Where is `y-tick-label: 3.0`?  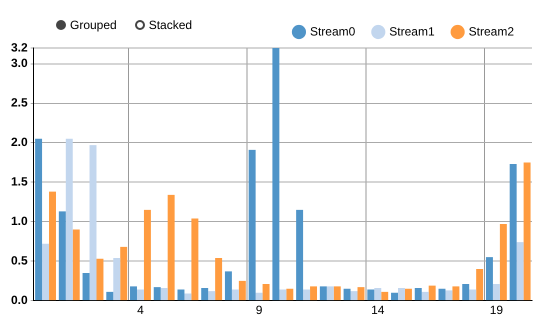
y-tick-label: 3.0 is located at coordinates (19, 63).